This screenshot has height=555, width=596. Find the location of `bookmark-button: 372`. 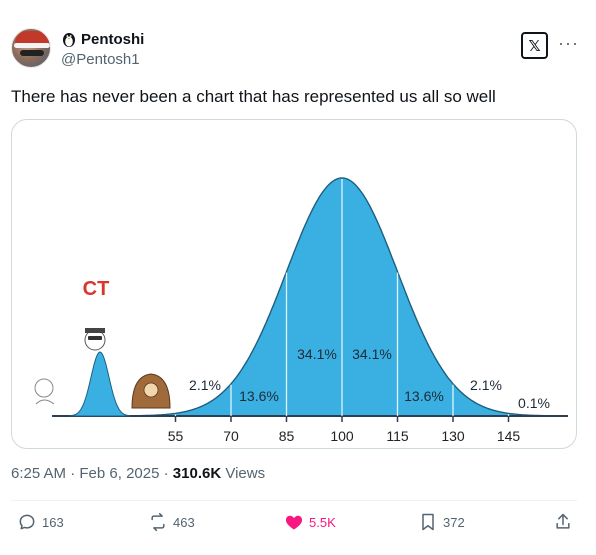

bookmark-button: 372 is located at coordinates (441, 522).